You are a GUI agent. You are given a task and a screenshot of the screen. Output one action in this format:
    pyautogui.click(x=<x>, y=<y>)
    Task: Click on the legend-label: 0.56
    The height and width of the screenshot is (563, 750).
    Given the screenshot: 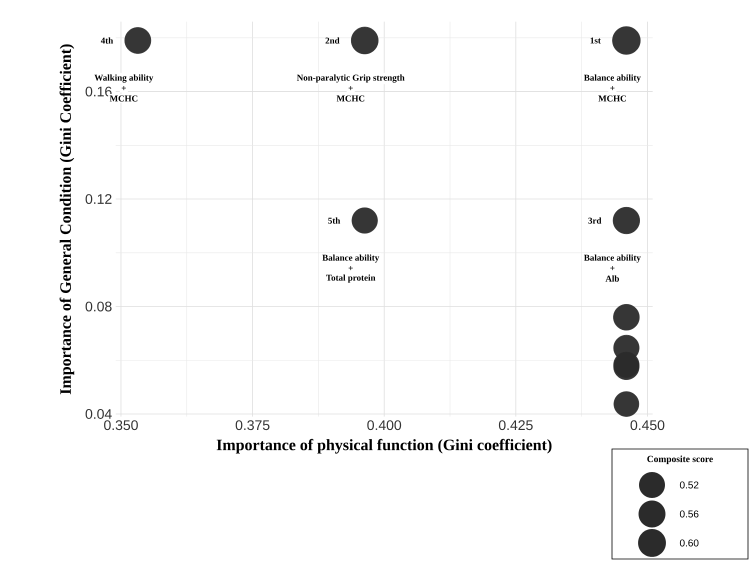 What is the action you would take?
    pyautogui.click(x=689, y=514)
    